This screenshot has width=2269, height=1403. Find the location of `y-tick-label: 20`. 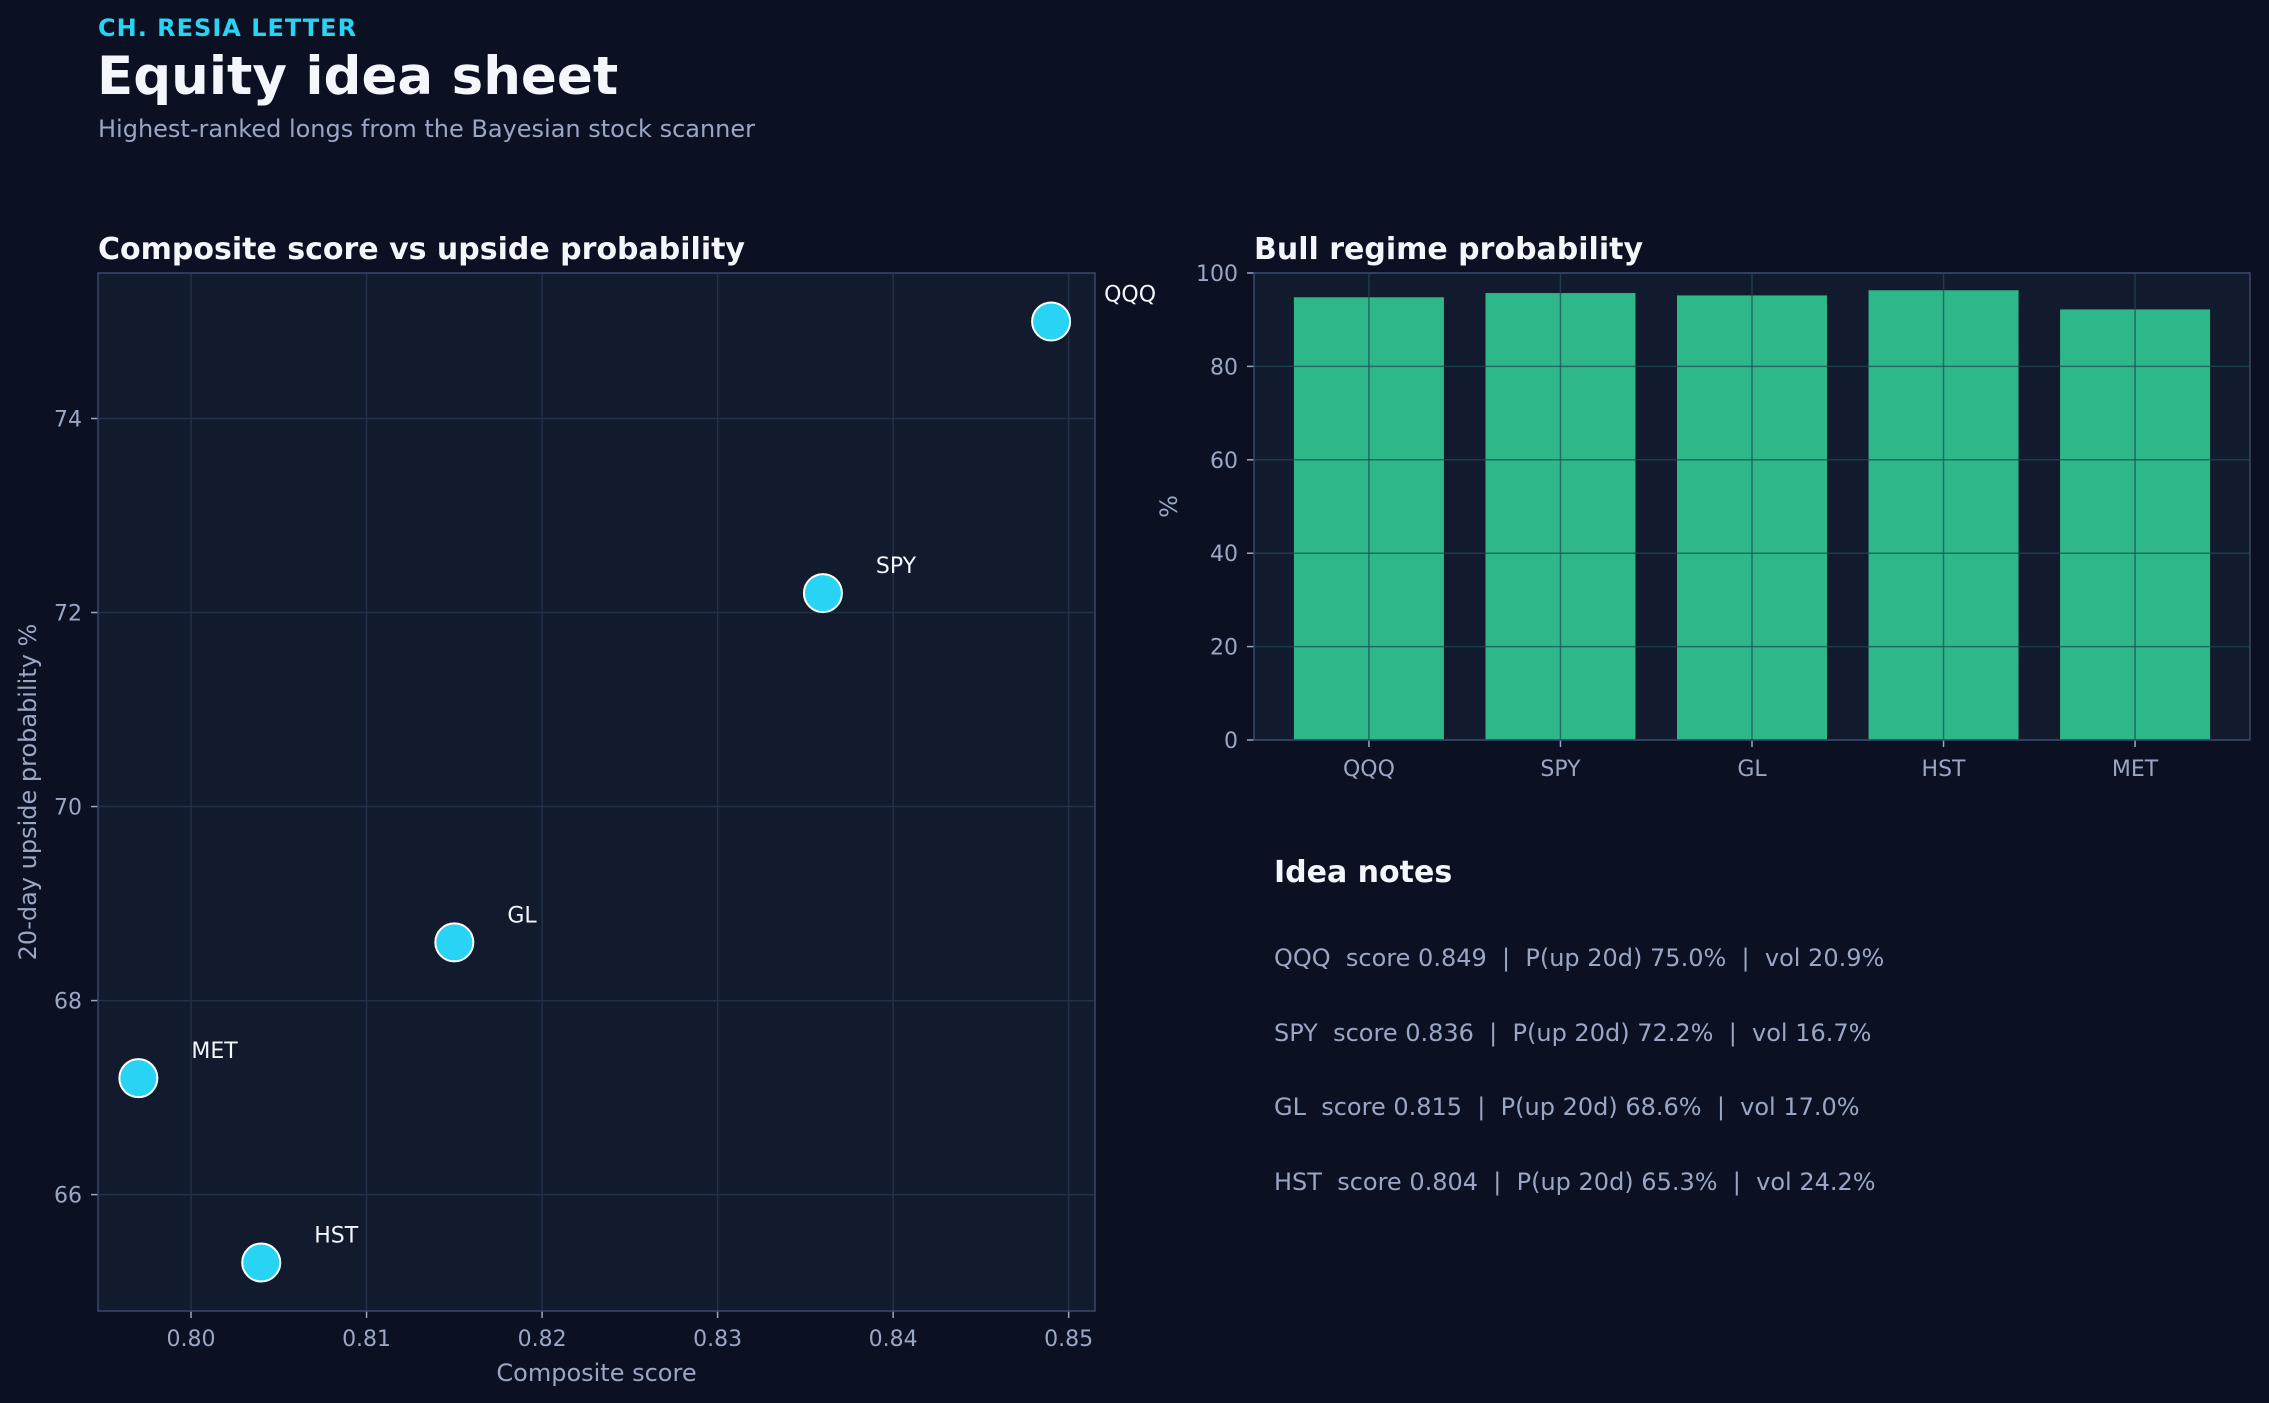

y-tick-label: 20 is located at coordinates (1224, 648).